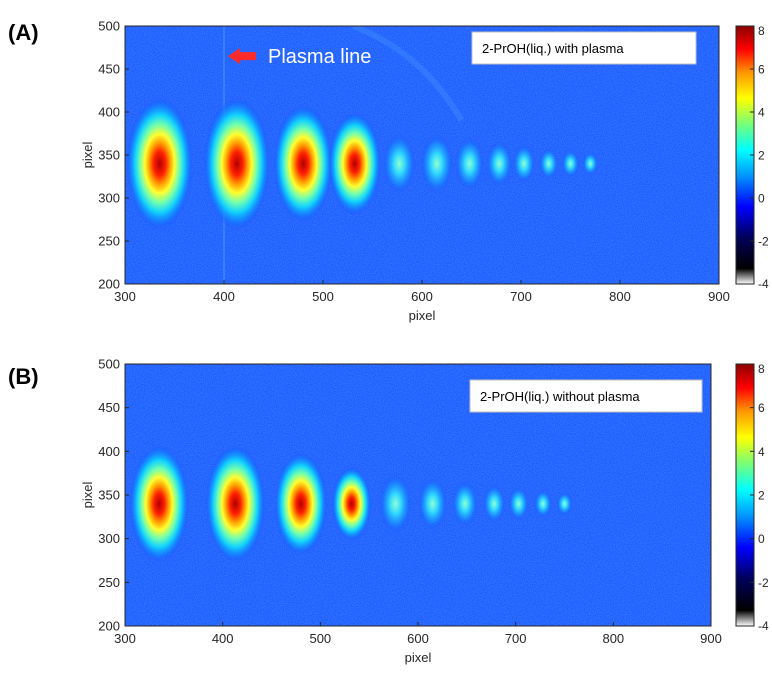 The width and height of the screenshot is (772, 676). What do you see at coordinates (23, 376) in the screenshot?
I see `panel-label: (B)` at bounding box center [23, 376].